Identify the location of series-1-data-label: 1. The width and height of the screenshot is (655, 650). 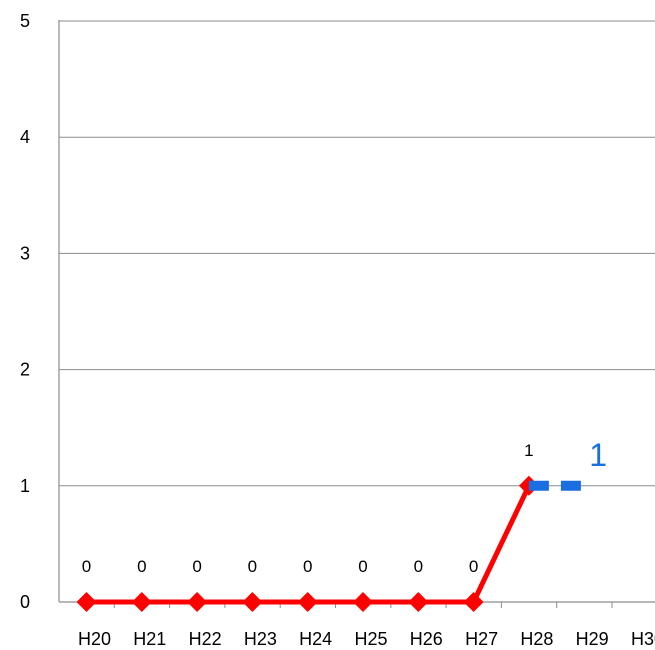
(528, 450).